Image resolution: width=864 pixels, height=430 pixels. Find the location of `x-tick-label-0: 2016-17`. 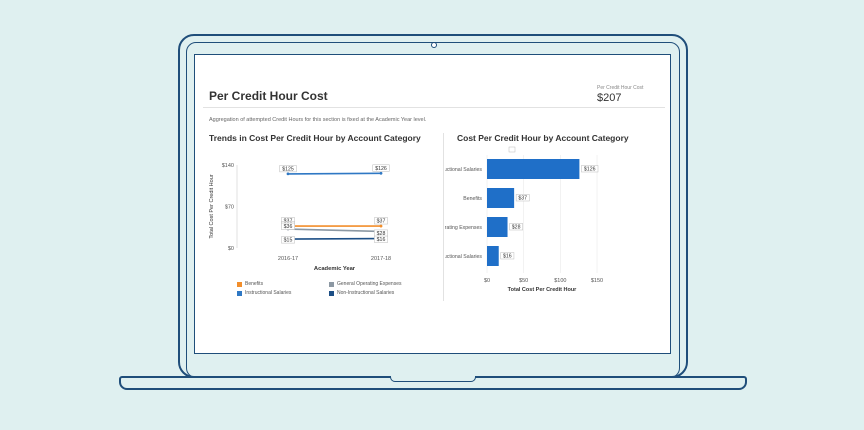

x-tick-label-0: 2016-17 is located at coordinates (288, 259).